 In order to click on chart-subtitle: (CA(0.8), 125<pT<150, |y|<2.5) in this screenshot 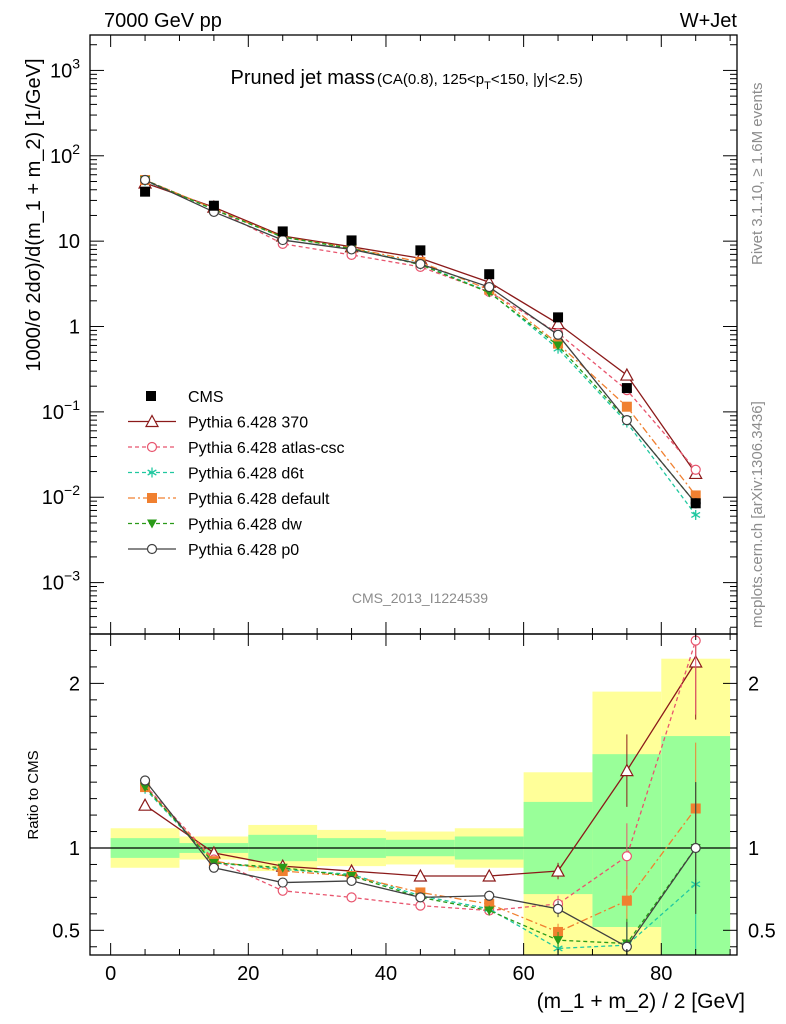, I will do `click(480, 81)`.